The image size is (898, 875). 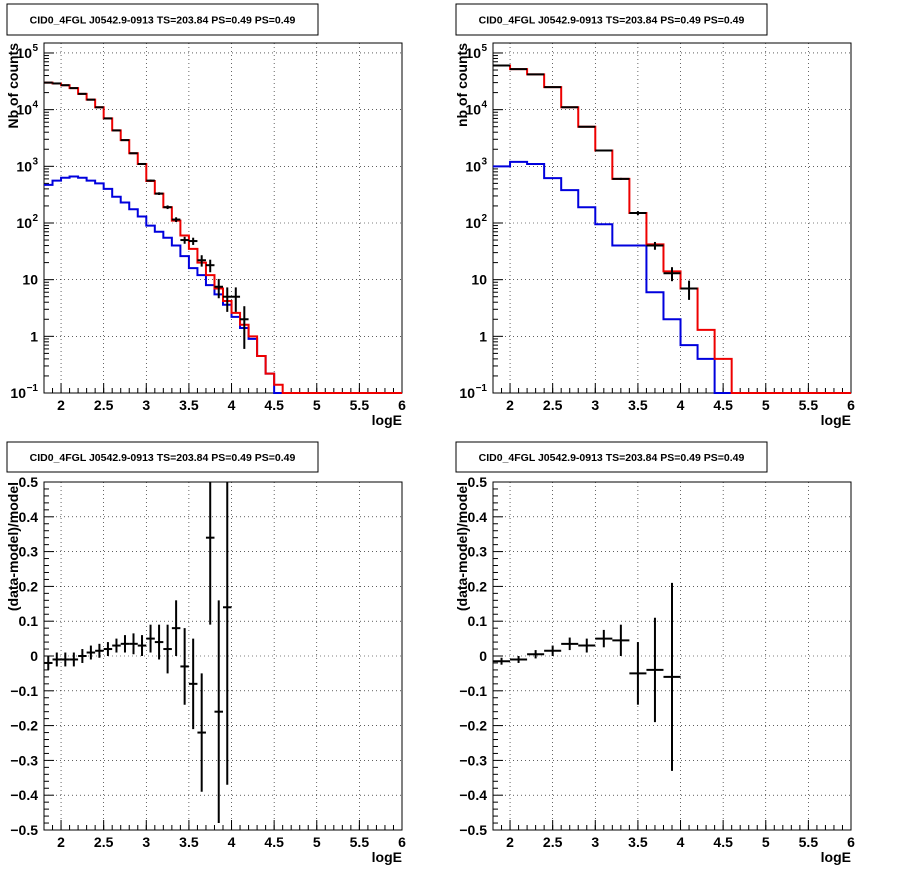 I want to click on y-axis-label: (data-model)/model, so click(x=462, y=546).